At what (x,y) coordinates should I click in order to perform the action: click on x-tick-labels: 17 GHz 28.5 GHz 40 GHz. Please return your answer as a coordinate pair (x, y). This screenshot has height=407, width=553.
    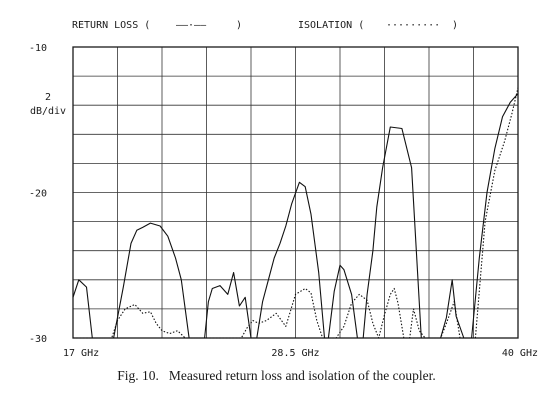
    Looking at the image, I should click on (300, 353).